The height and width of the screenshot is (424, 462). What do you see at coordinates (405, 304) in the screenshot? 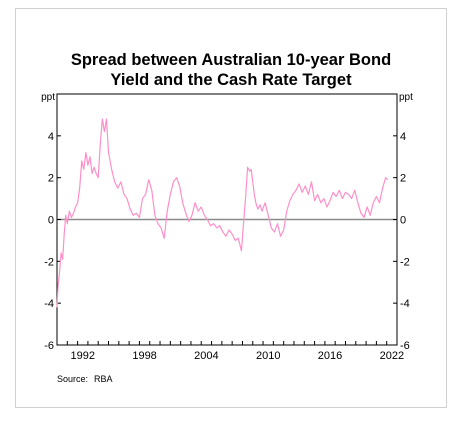
I see `y-tick-label-right: -4` at bounding box center [405, 304].